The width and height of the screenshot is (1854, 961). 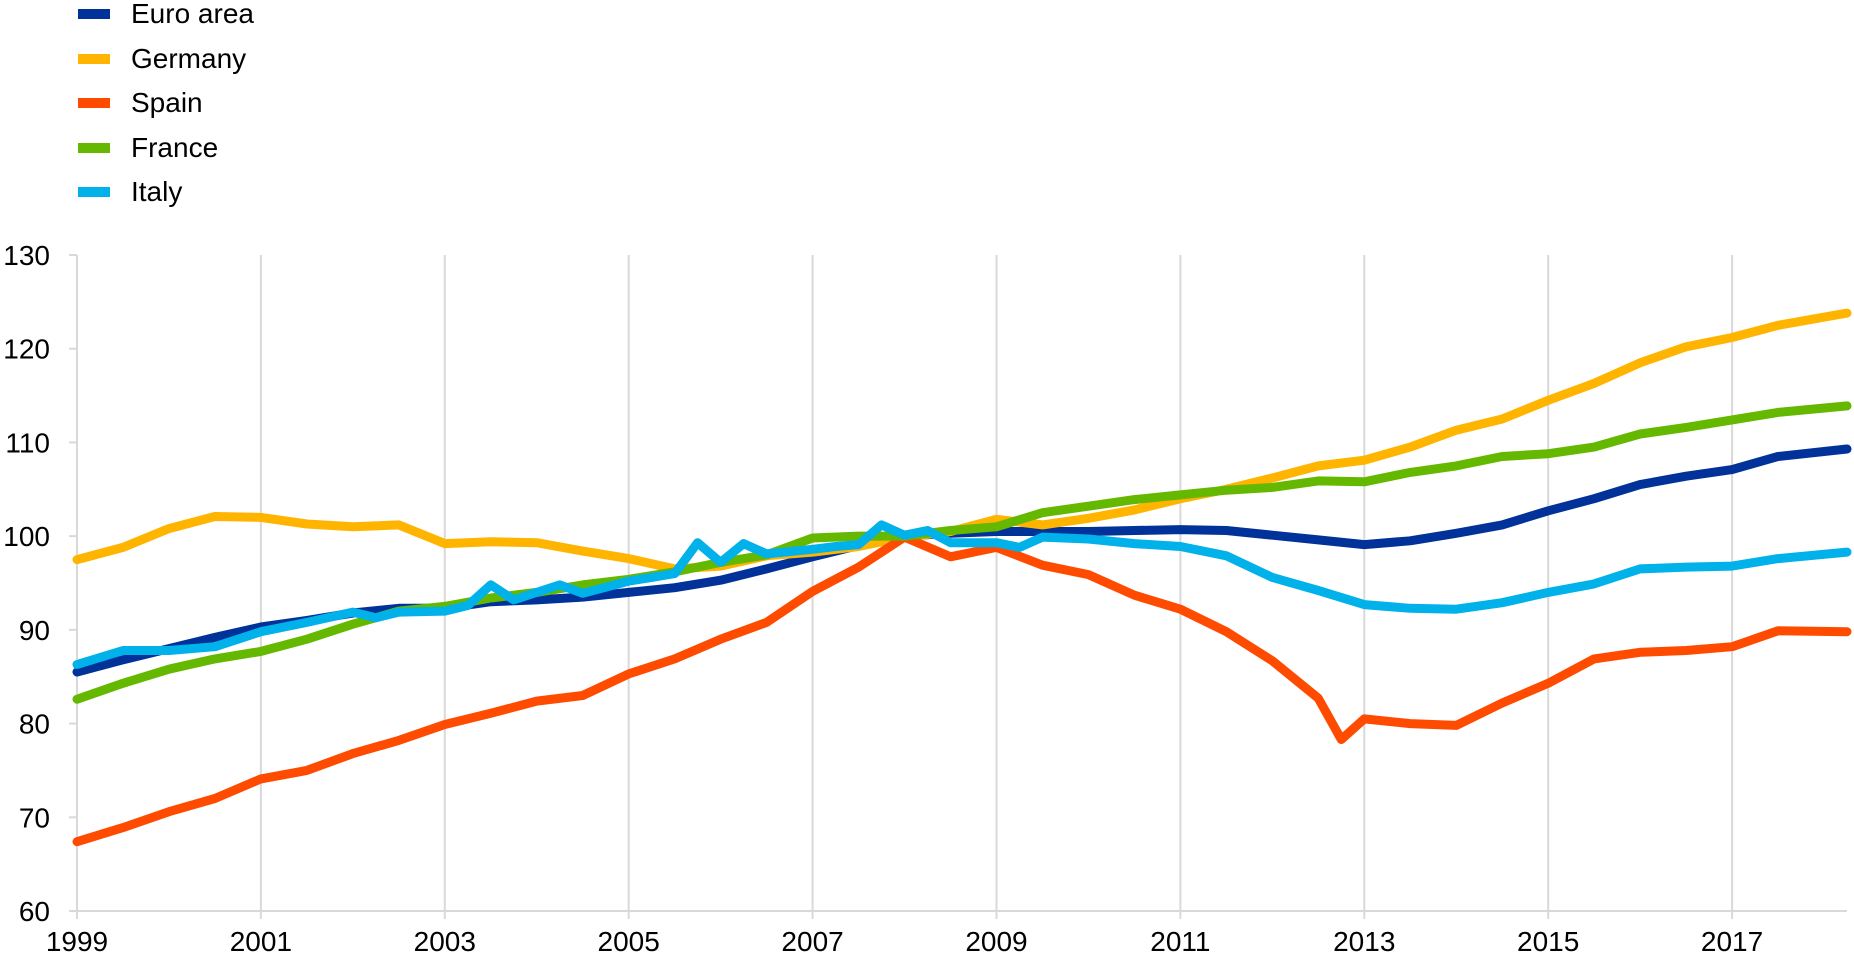 What do you see at coordinates (812, 941) in the screenshot?
I see `x-tick-label-2007: 2007` at bounding box center [812, 941].